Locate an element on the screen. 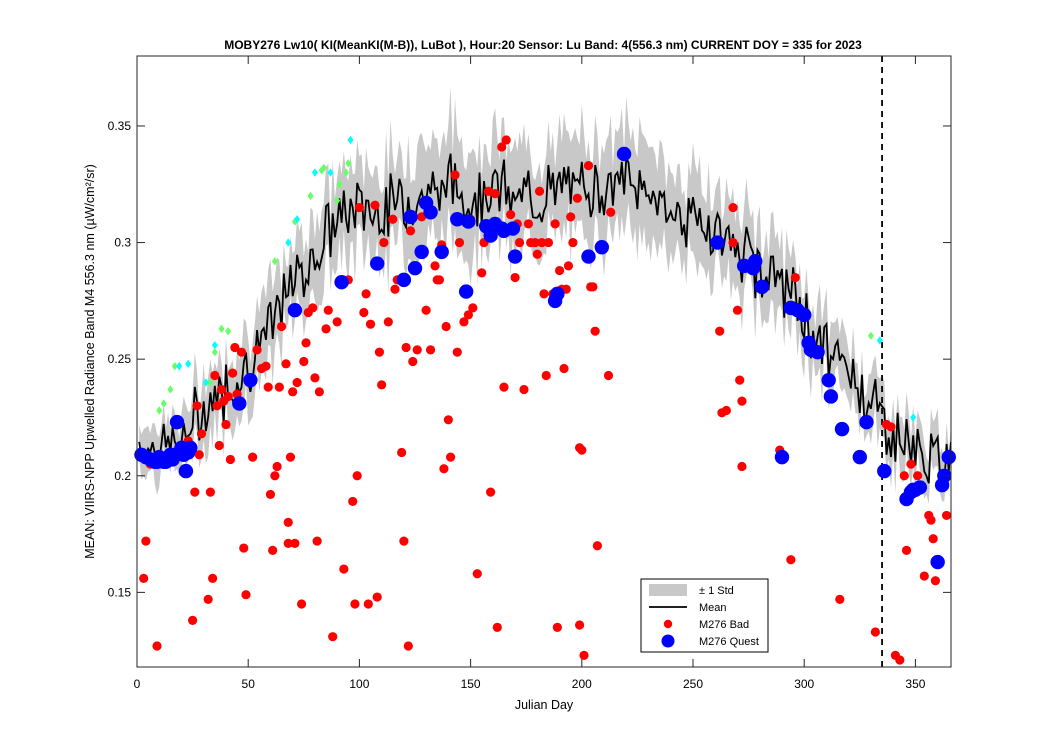 The height and width of the screenshot is (755, 1050). legend: ± 1 Std Mean M276 Bad M276 Quest is located at coordinates (704, 615).